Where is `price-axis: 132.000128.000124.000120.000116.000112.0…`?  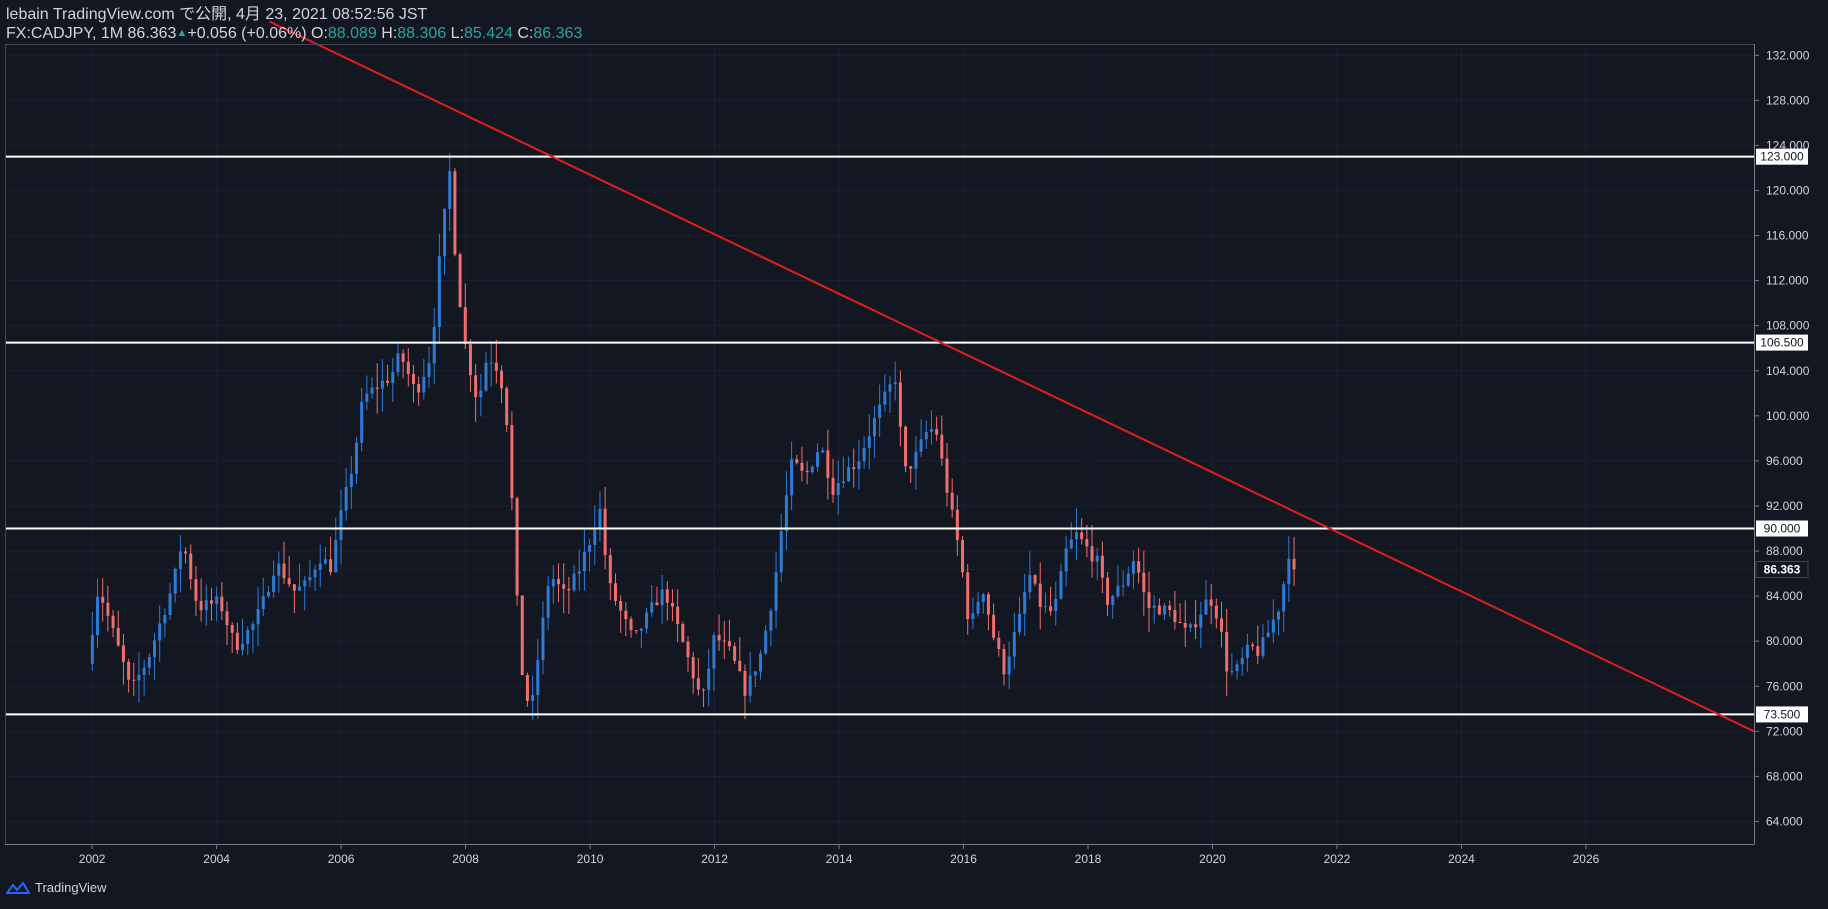
price-axis: 132.000128.000124.000120.000116.000112.0… is located at coordinates (1782, 444).